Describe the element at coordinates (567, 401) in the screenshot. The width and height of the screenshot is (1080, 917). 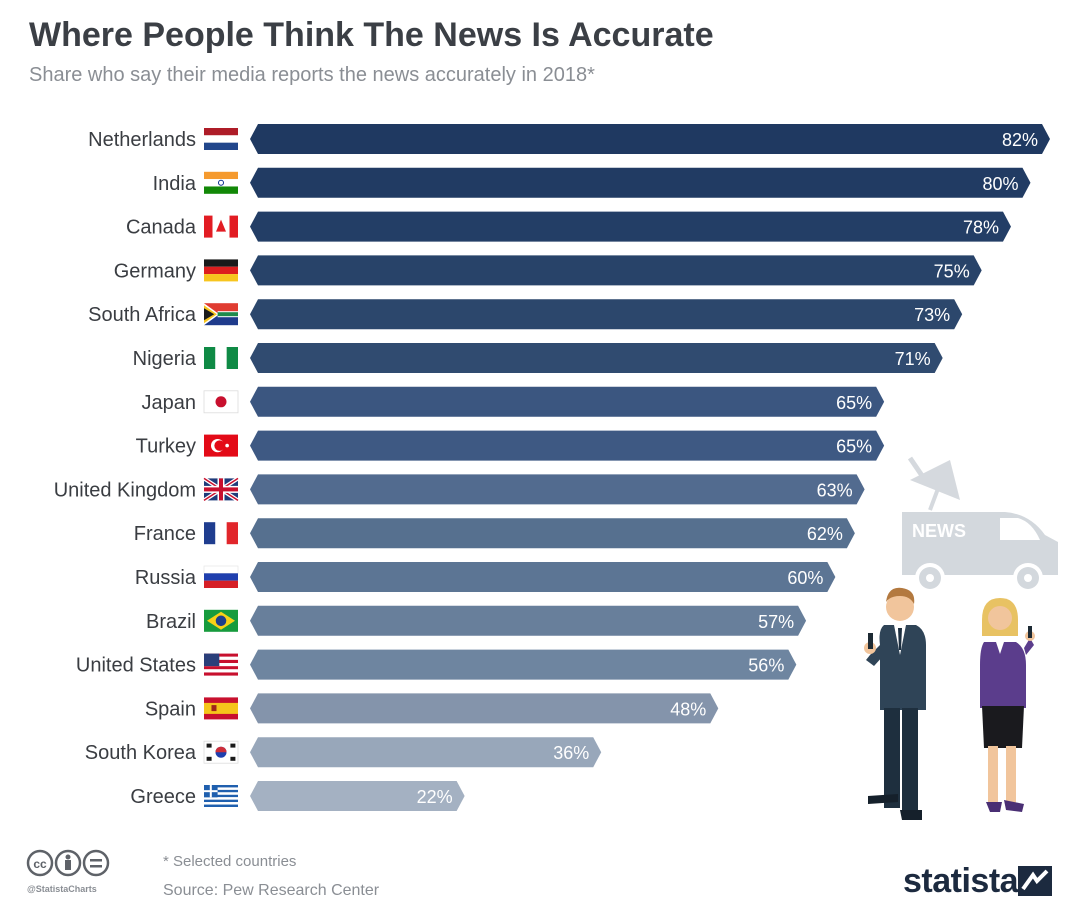
I see `bar-japan` at that location.